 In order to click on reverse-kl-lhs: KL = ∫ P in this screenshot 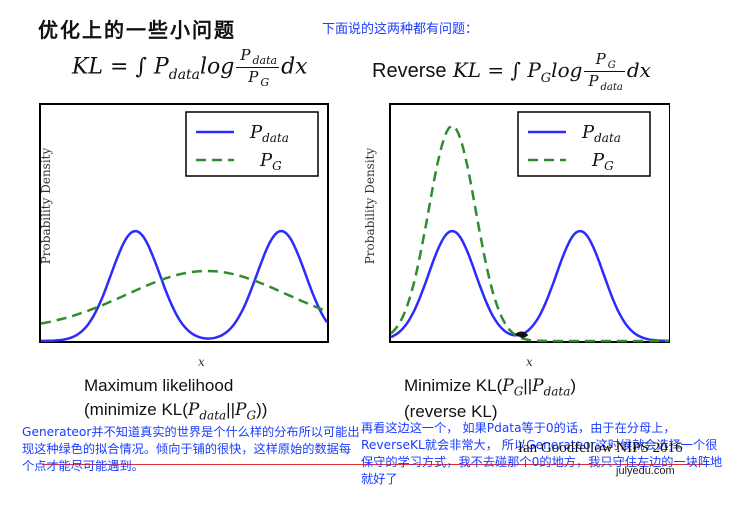, I will do `click(493, 70)`.